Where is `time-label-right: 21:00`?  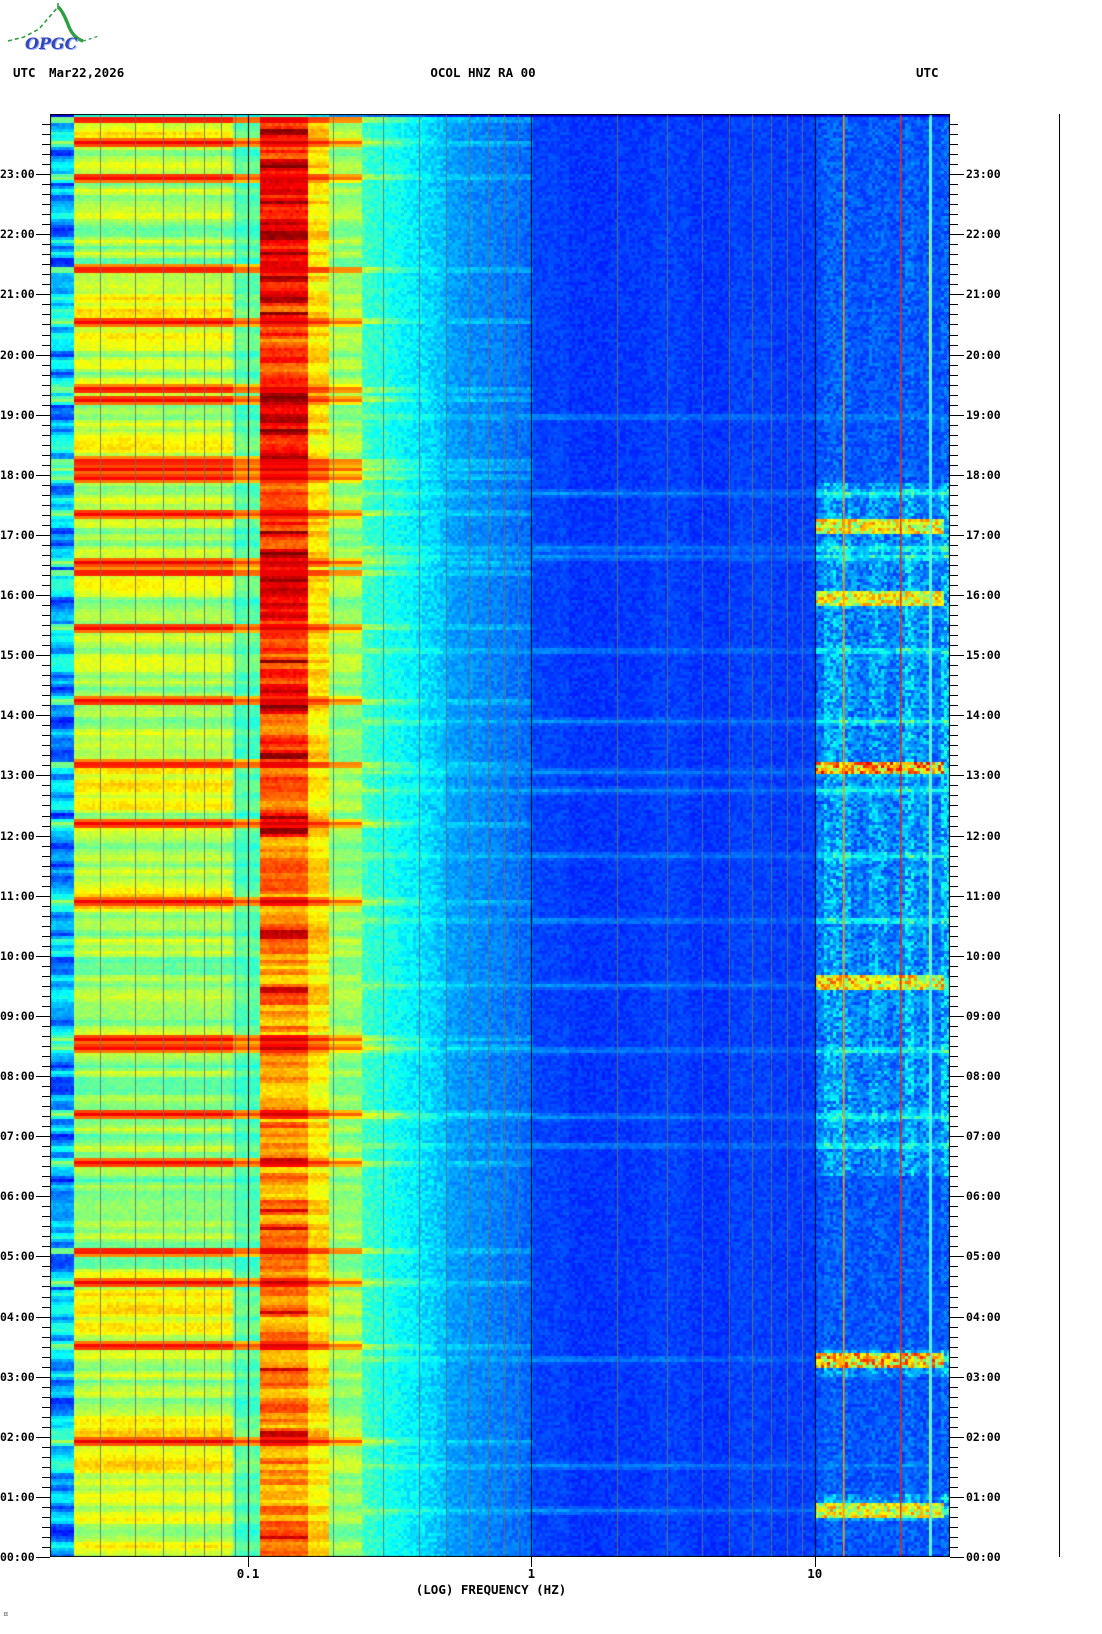 time-label-right: 21:00 is located at coordinates (983, 294).